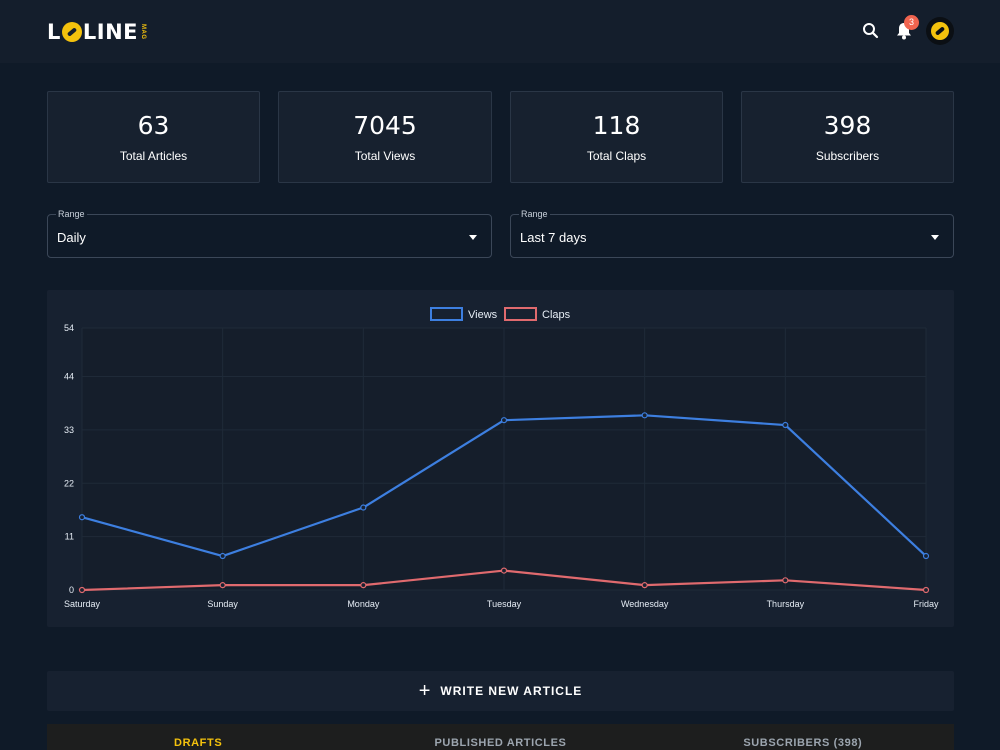  Describe the element at coordinates (198, 743) in the screenshot. I see `tab-drafts: DRAFTS` at that location.